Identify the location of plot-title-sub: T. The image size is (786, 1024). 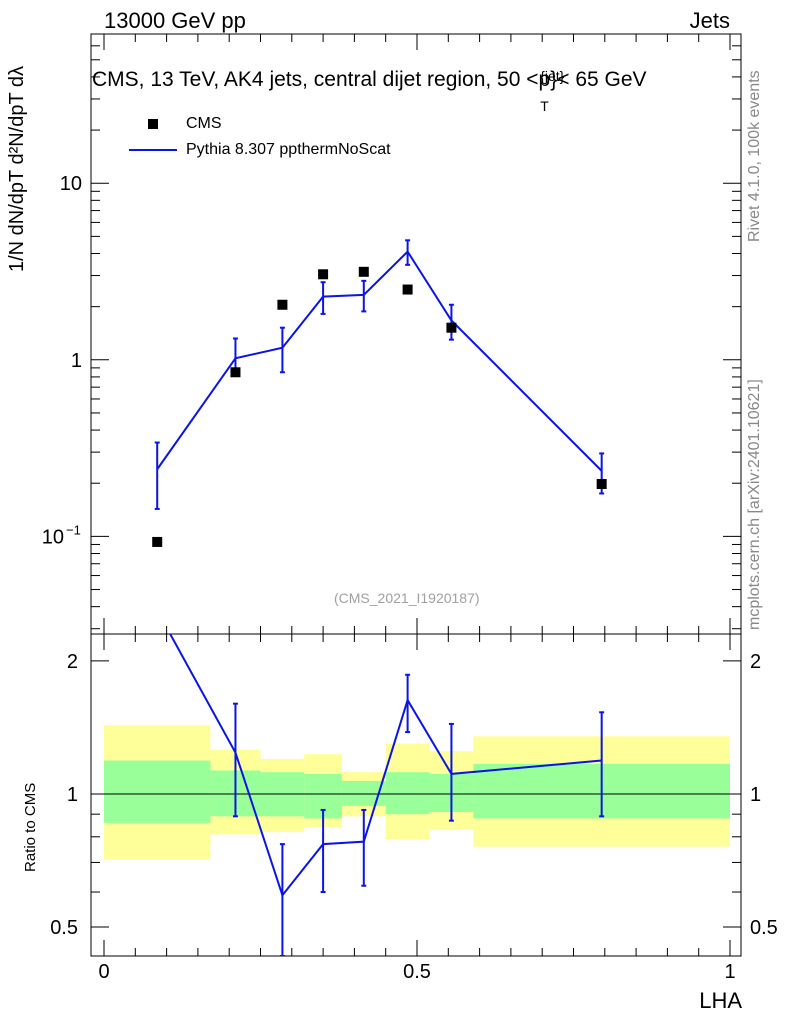
(544, 106).